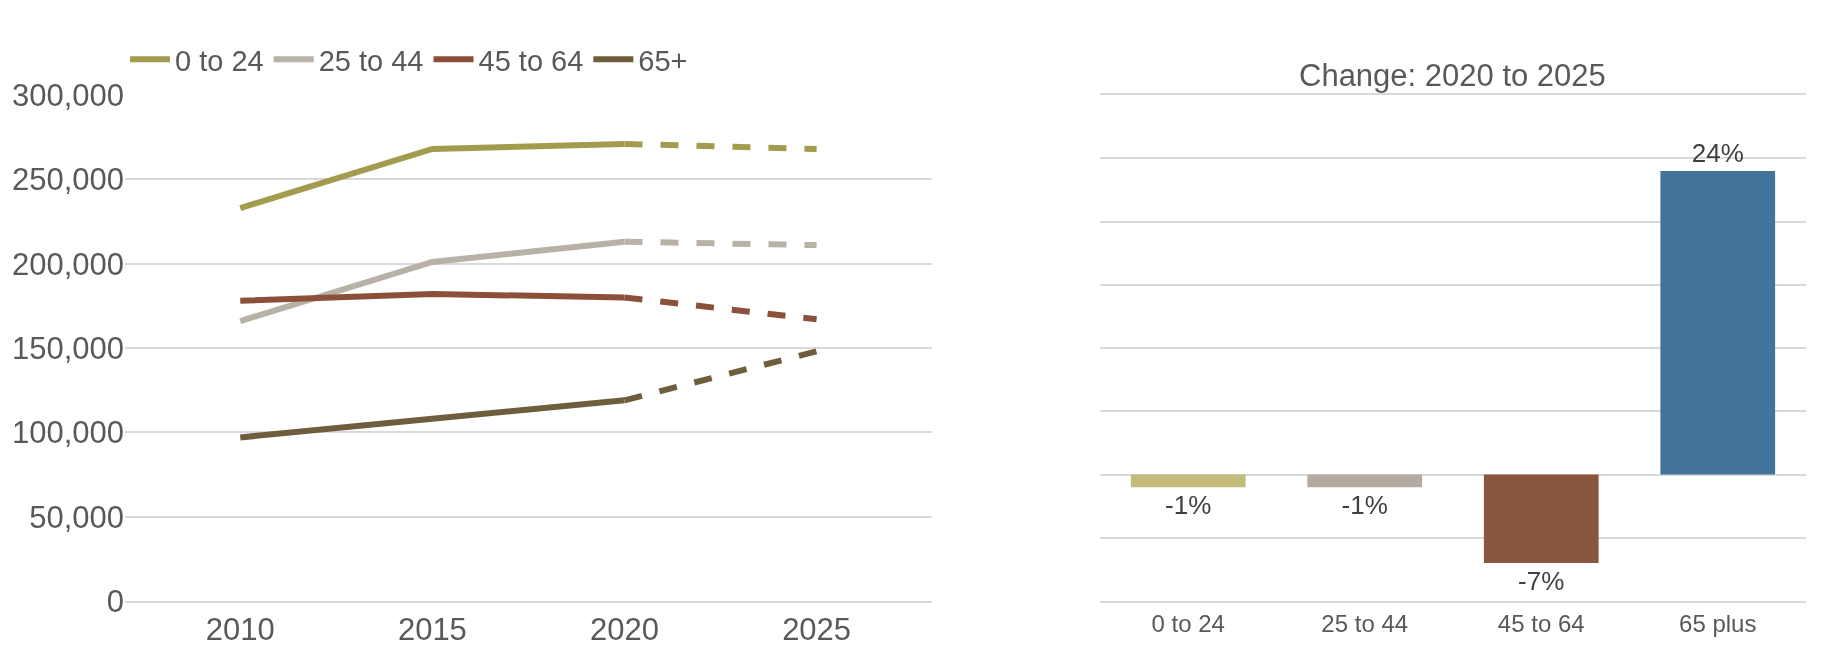  I want to click on x-tick-label: 2015, so click(432, 629).